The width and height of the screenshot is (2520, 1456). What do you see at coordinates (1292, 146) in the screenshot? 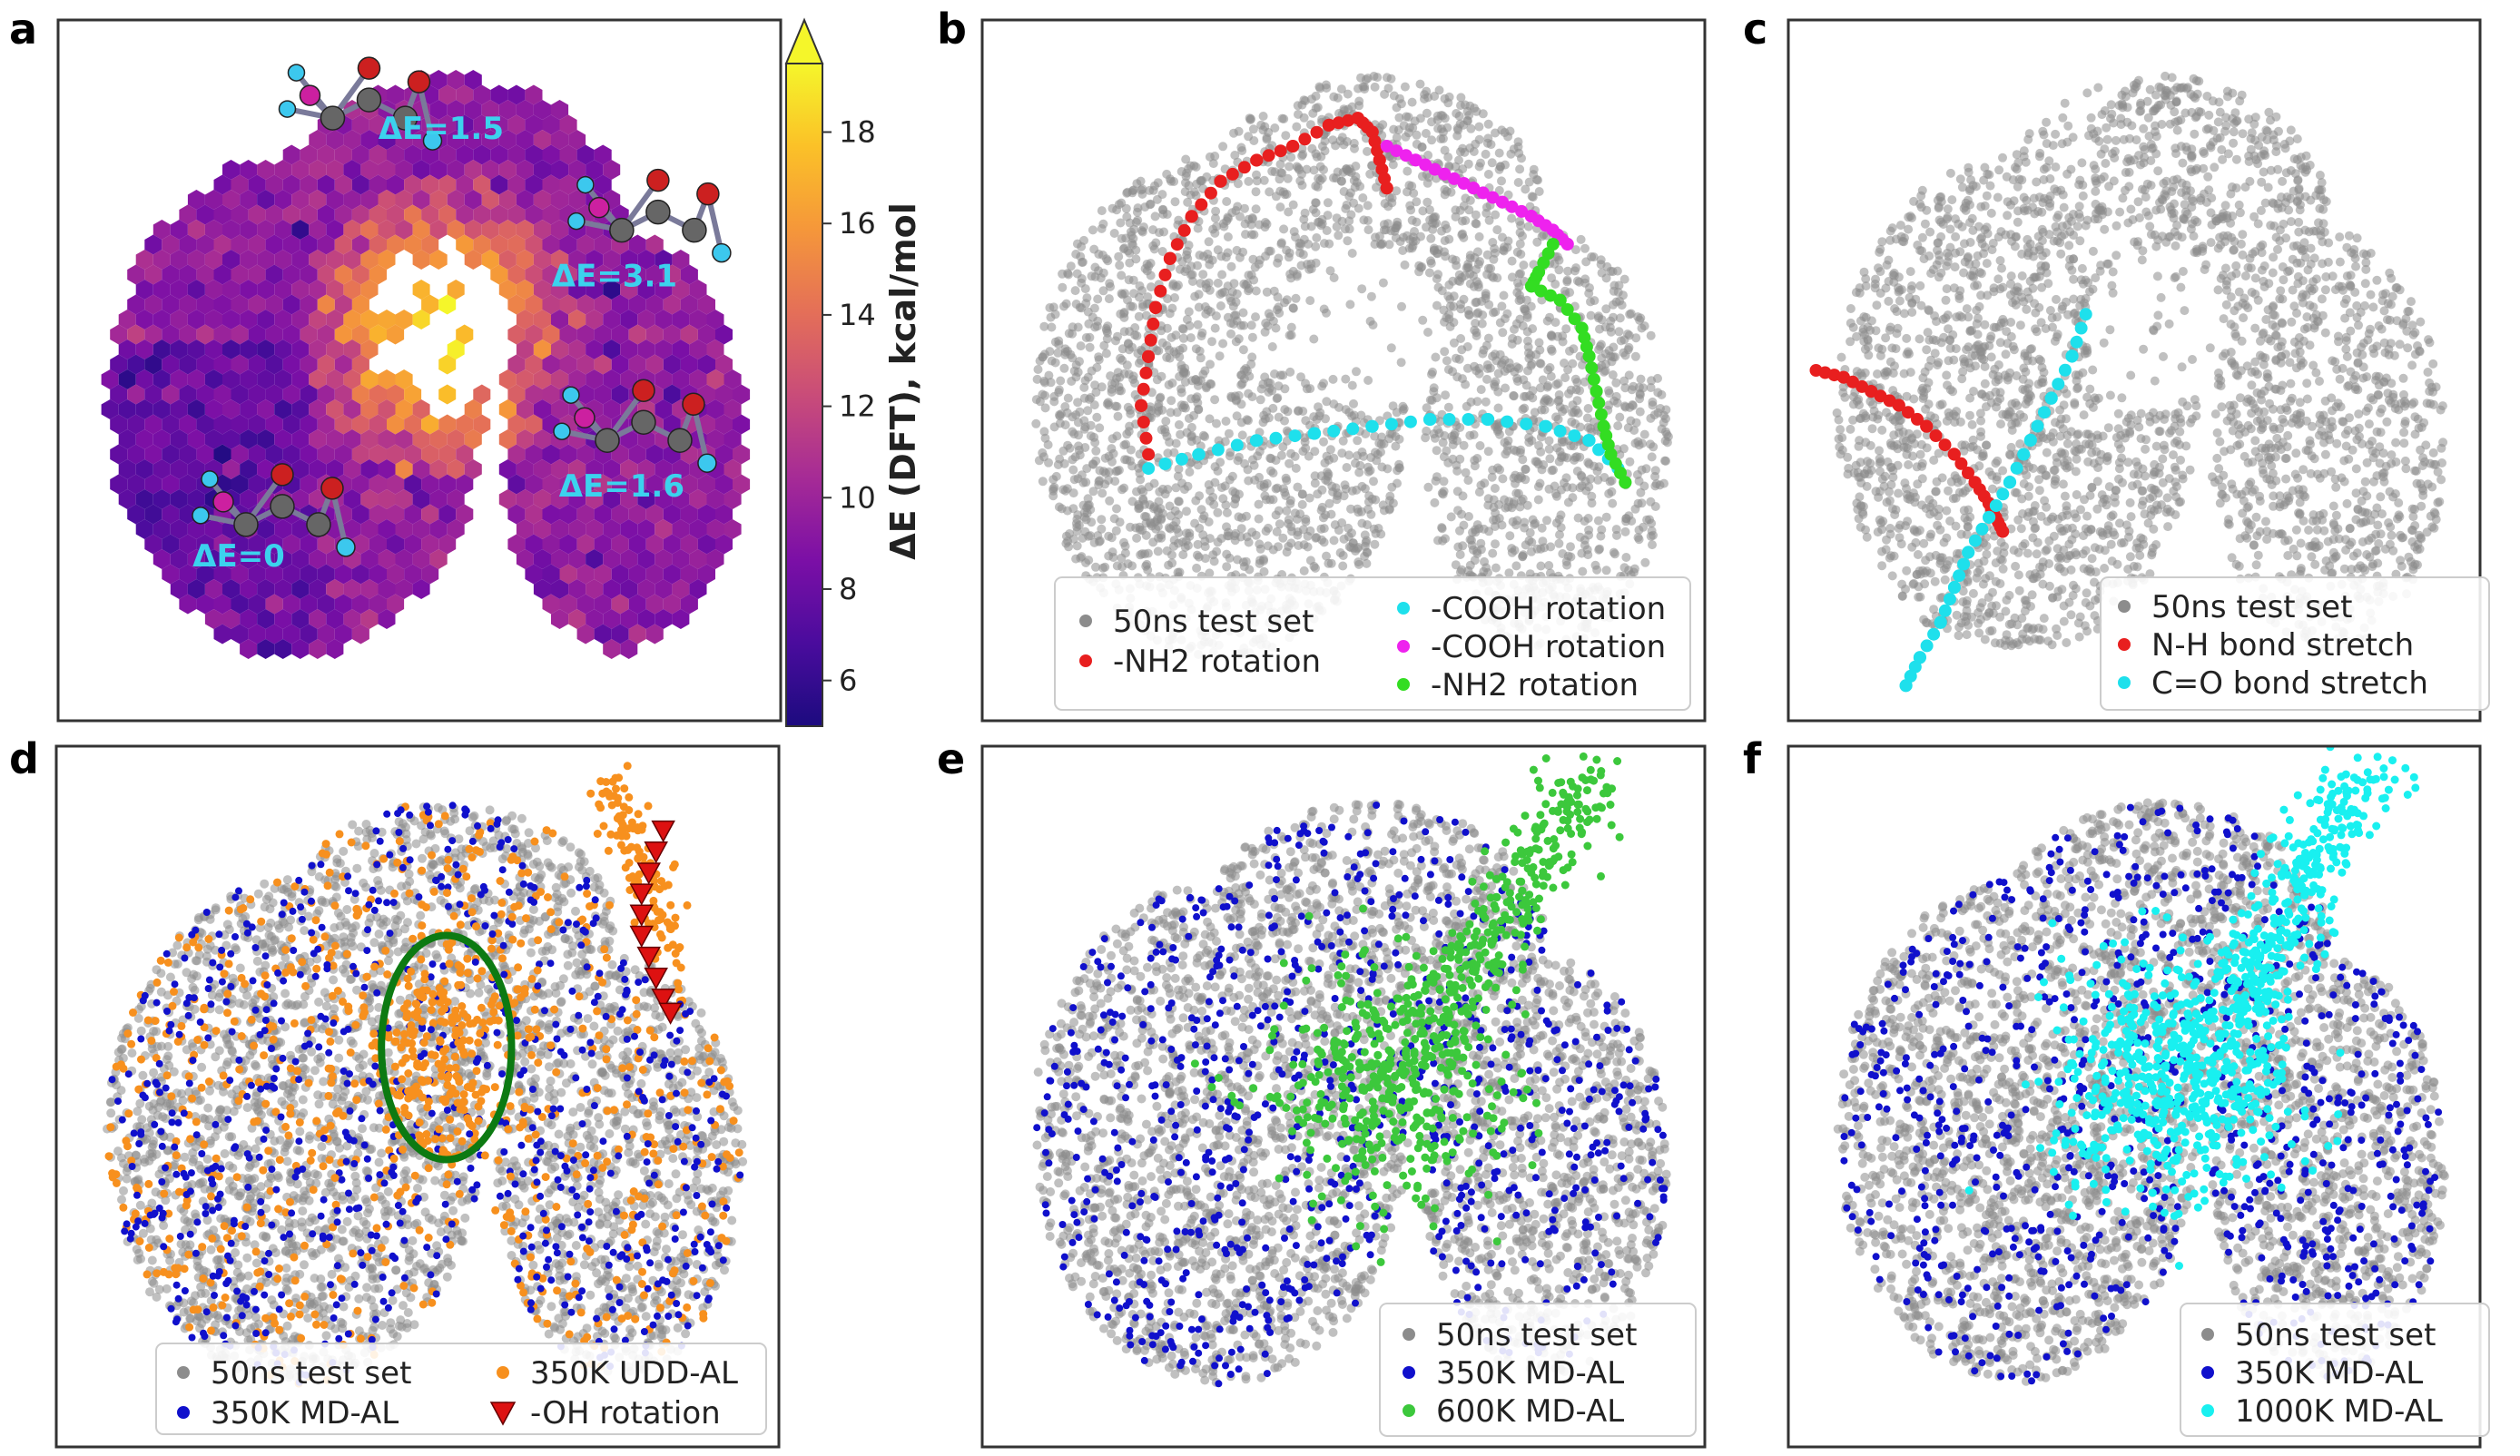
I see `data-point` at bounding box center [1292, 146].